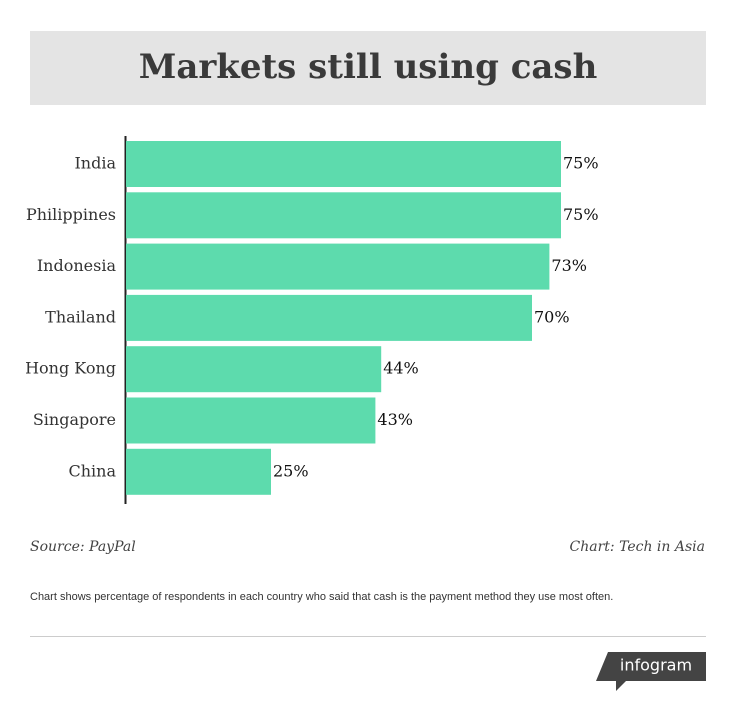  Describe the element at coordinates (291, 470) in the screenshot. I see `value-label: 25%` at that location.